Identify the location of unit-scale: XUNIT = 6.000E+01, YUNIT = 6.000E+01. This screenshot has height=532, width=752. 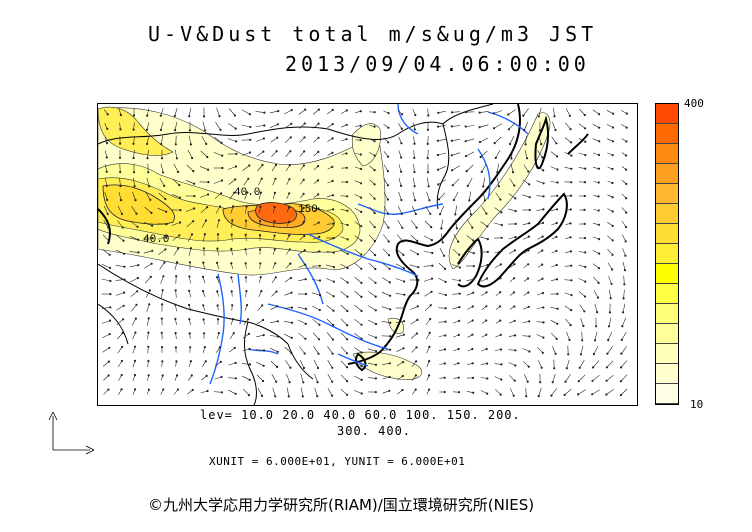
(337, 461).